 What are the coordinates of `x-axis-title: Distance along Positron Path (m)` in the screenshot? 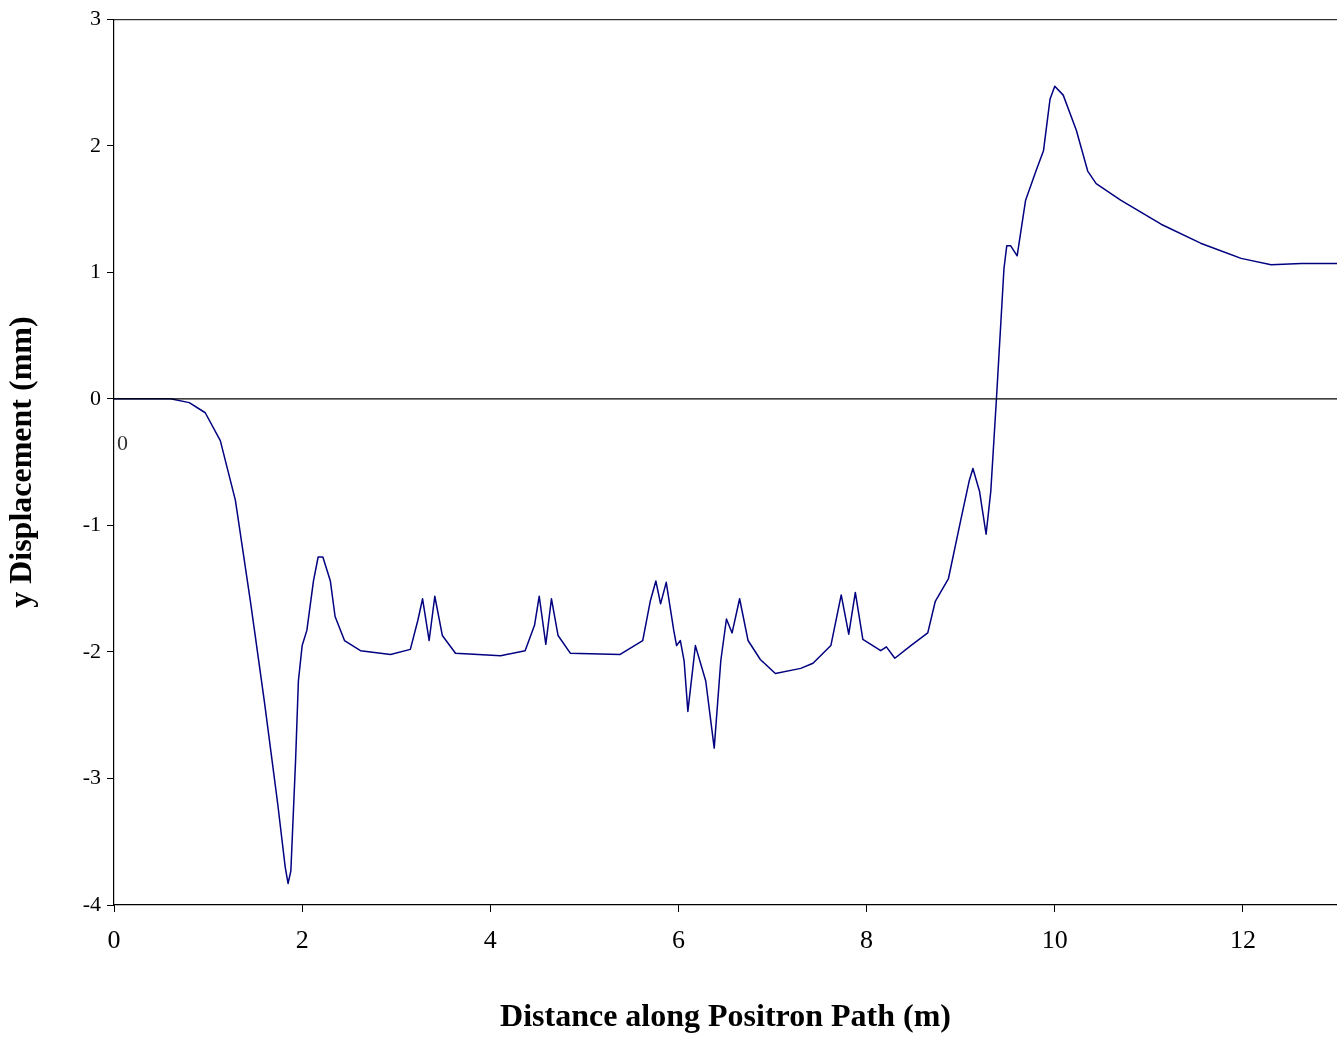 It's located at (725, 1015).